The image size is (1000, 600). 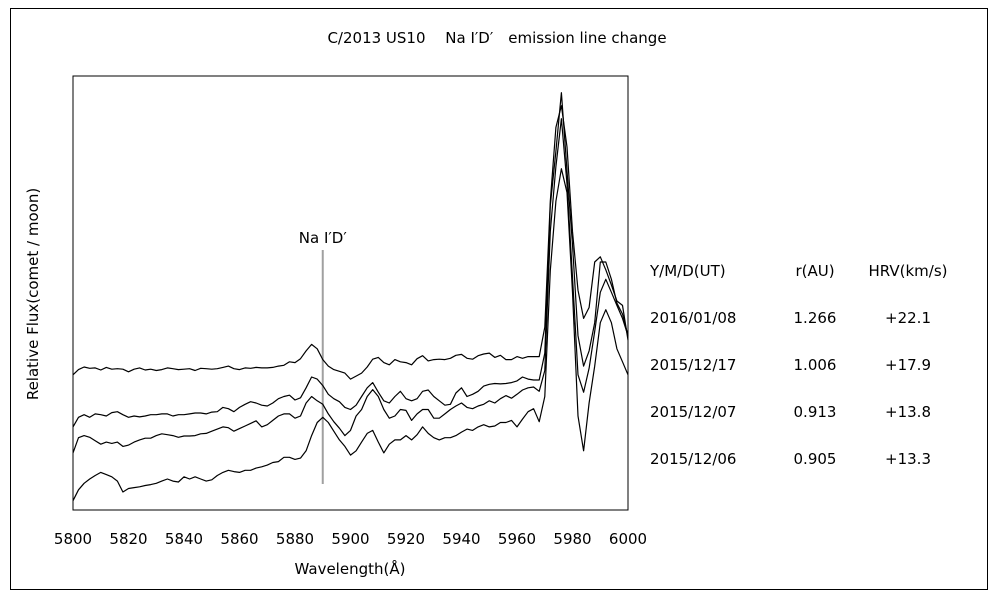 I want to click on header-hrv: HRV(km/s), so click(x=908, y=271).